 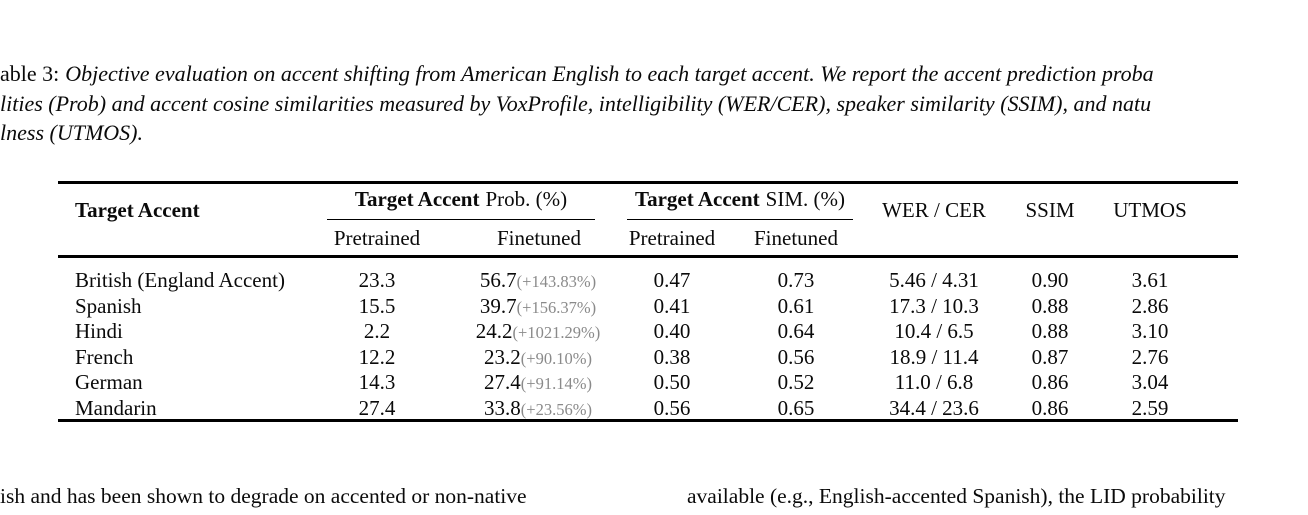 I want to click on header-group-sim-bold: Target Accent, so click(x=697, y=199).